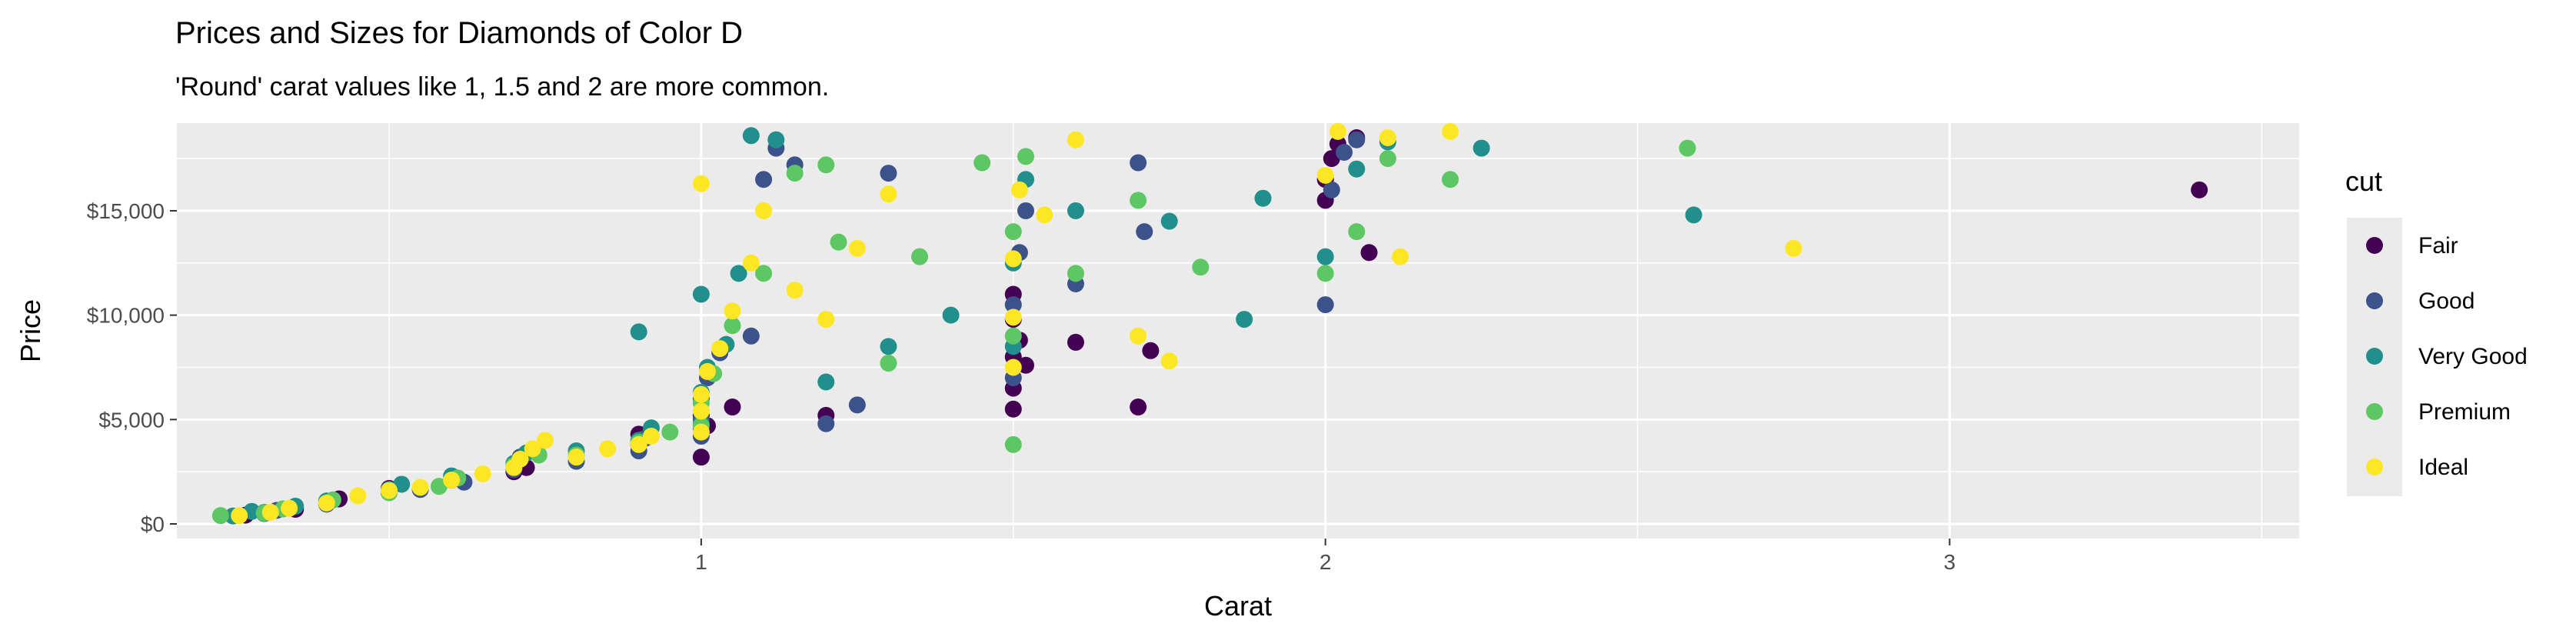 Image resolution: width=2576 pixels, height=637 pixels. I want to click on legend-items: Fair Good Very Good Premium Ideal, so click(2447, 356).